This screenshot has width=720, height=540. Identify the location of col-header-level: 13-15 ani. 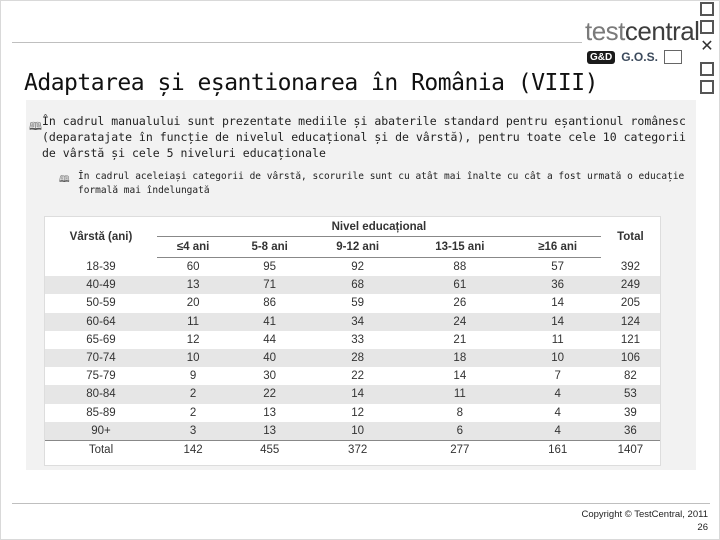
(460, 247).